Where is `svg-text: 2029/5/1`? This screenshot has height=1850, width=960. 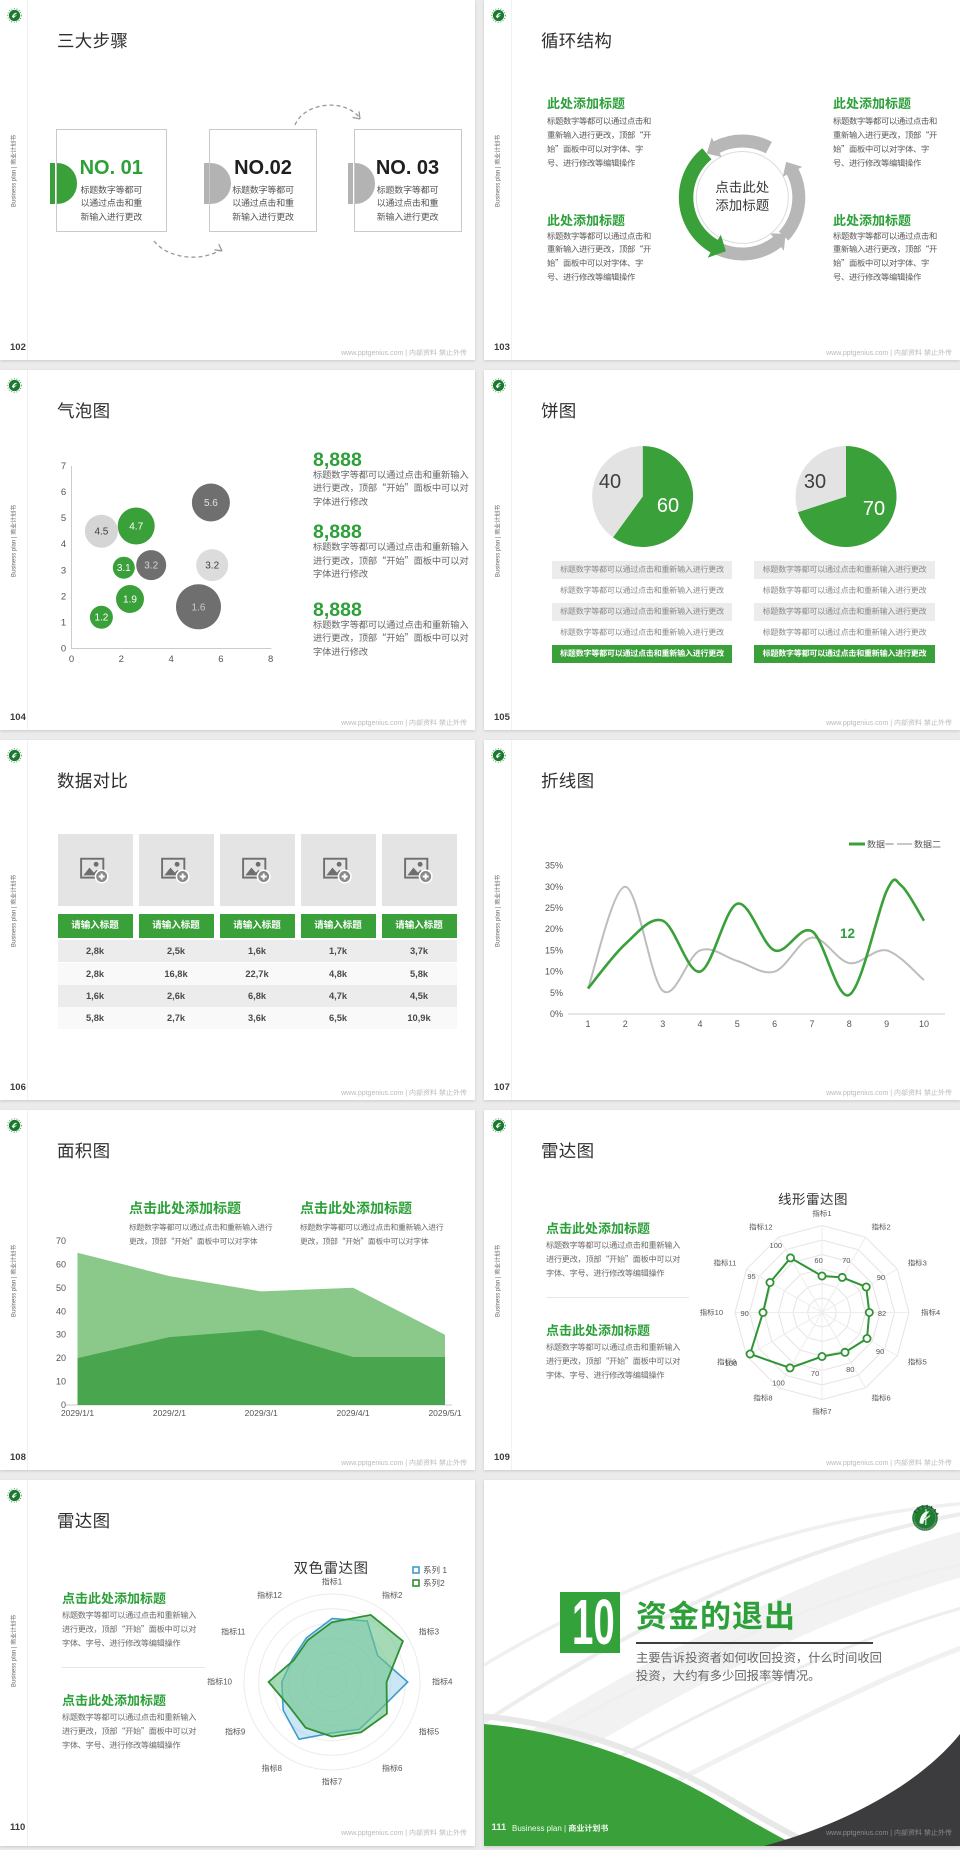 svg-text: 2029/5/1 is located at coordinates (444, 1413).